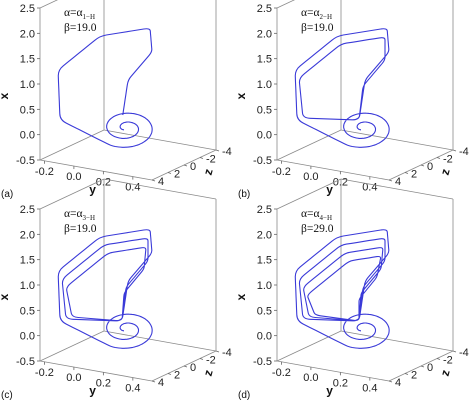 This screenshot has width=474, height=402. I want to click on alpha-annotation: α=α4−H, so click(316, 215).